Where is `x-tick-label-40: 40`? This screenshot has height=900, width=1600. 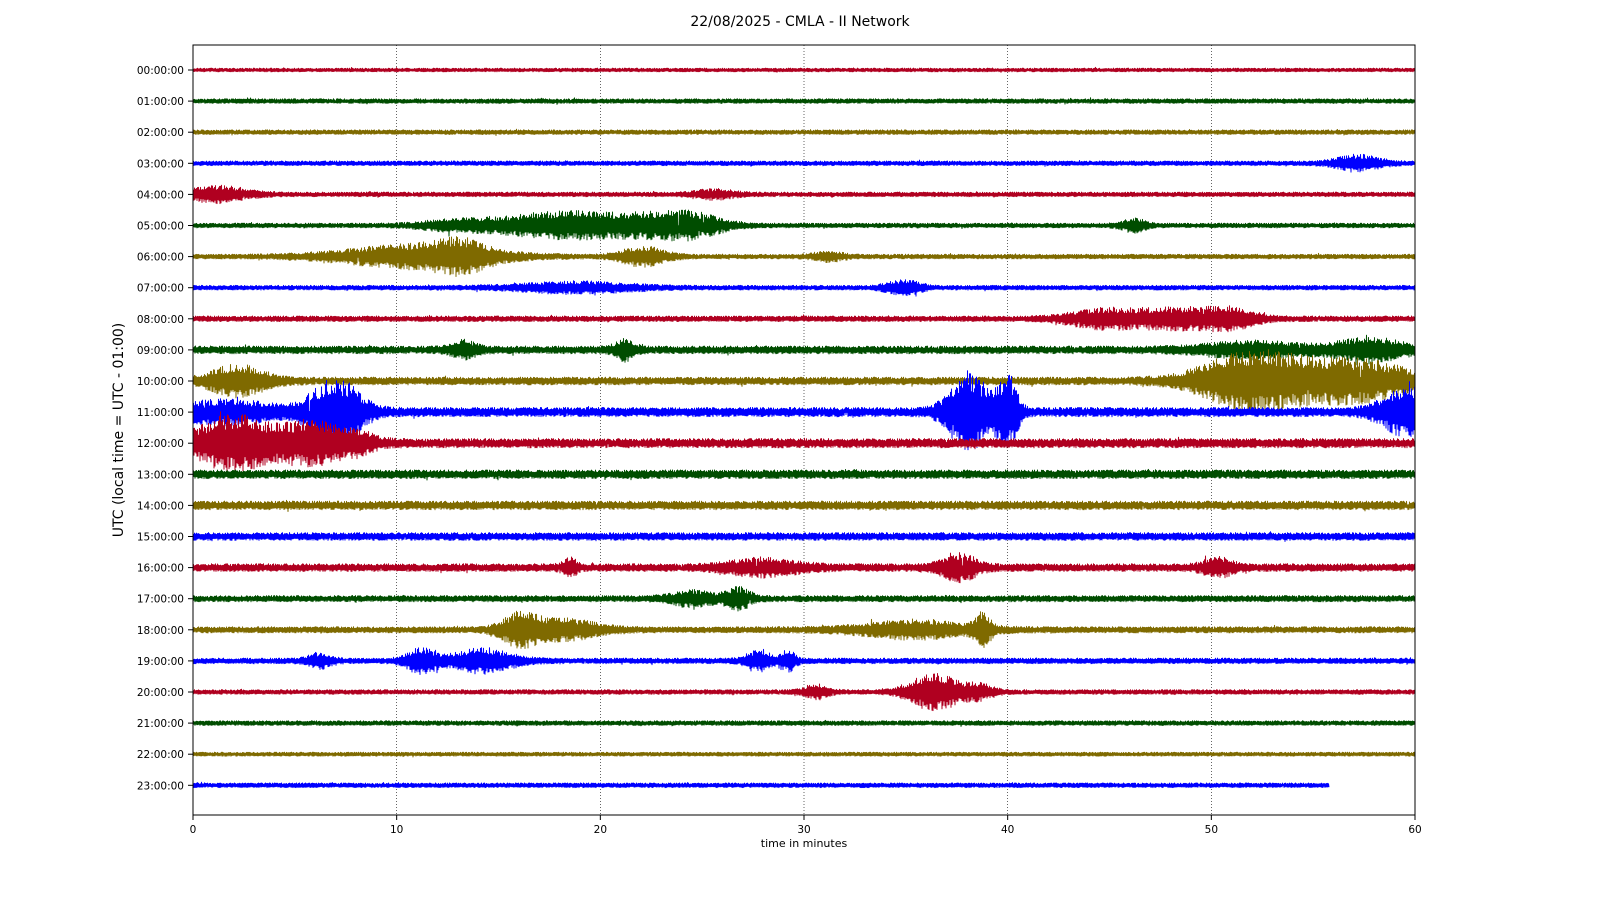
x-tick-label-40: 40 is located at coordinates (1007, 830).